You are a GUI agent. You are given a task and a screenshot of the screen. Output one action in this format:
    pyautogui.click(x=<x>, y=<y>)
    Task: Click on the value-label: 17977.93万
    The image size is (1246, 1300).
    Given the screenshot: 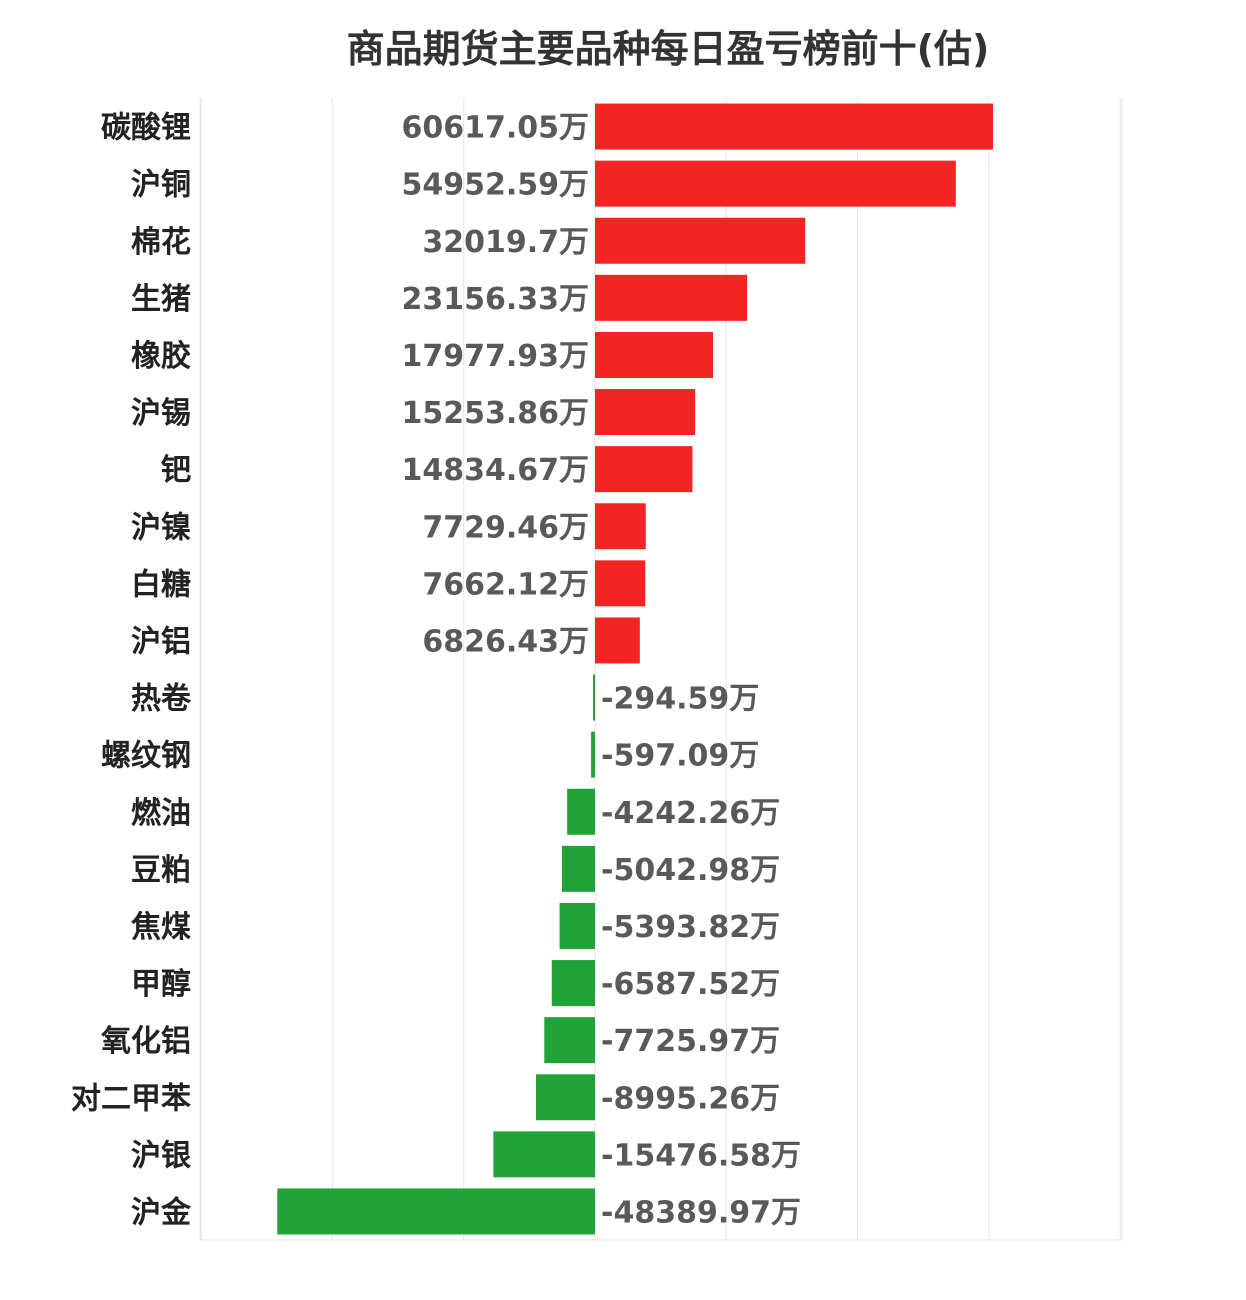 What is the action you would take?
    pyautogui.click(x=495, y=356)
    